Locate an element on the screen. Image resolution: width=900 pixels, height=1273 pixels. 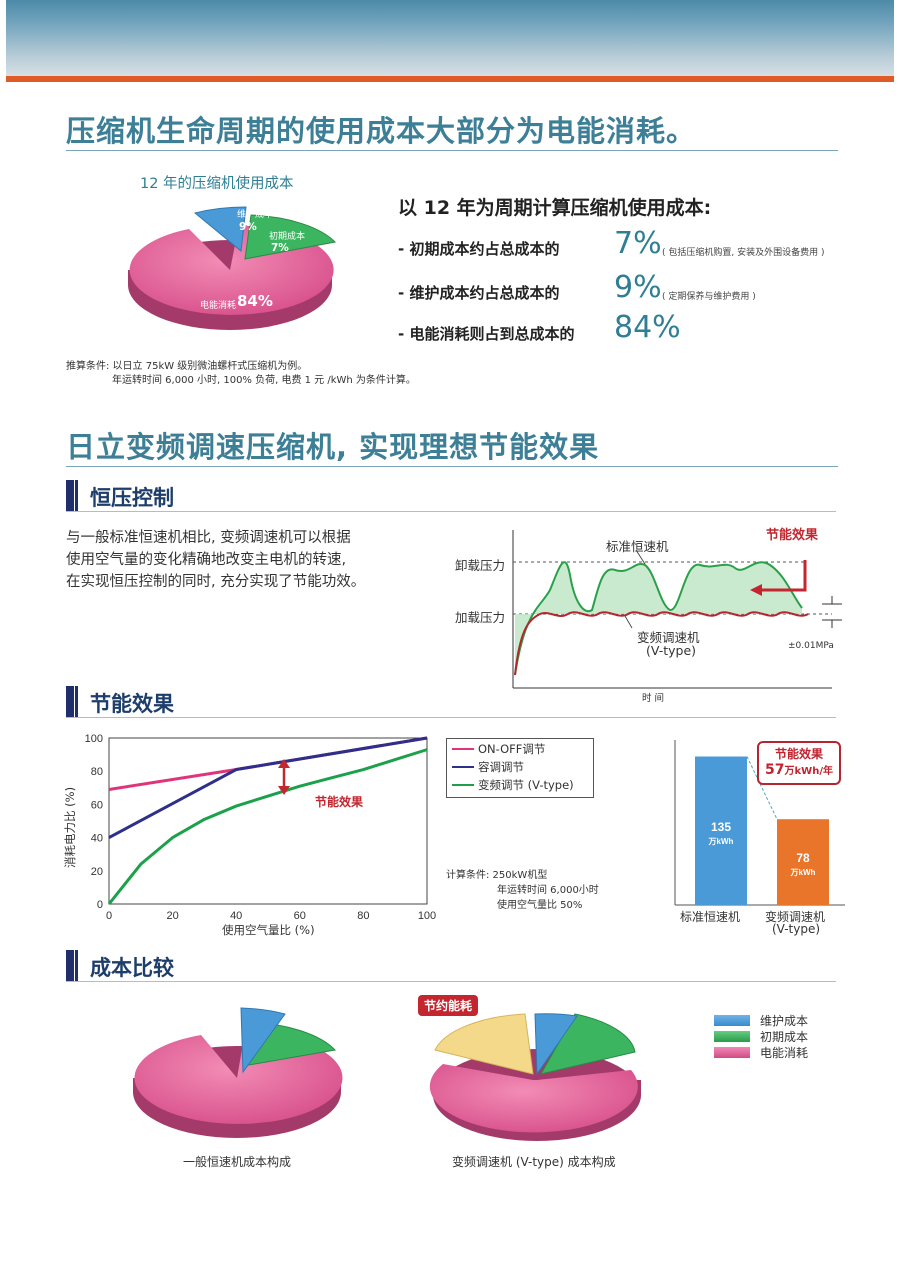
effect-arrow is located at coordinates (783, 576).